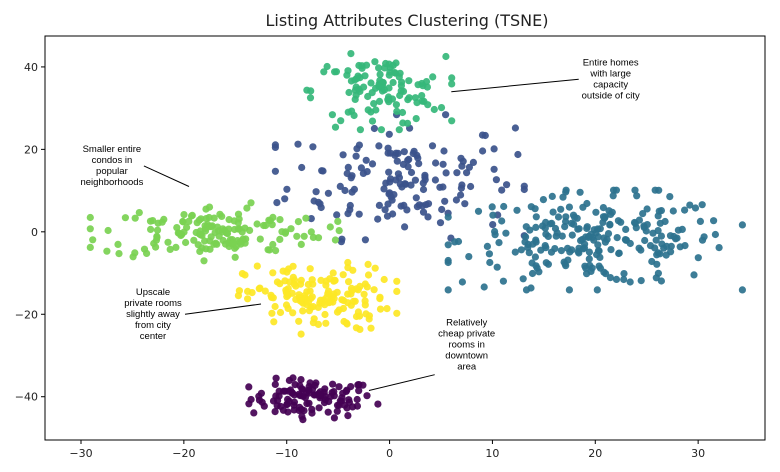 Image resolution: width=780 pixels, height=472 pixels. What do you see at coordinates (286, 453) in the screenshot?
I see `x-tick-label: −10` at bounding box center [286, 453].